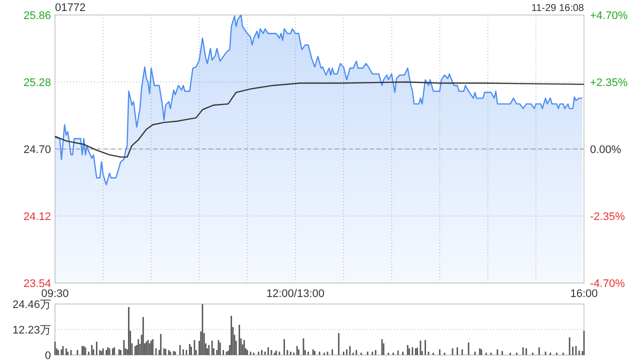 The width and height of the screenshot is (640, 360). What do you see at coordinates (608, 284) in the screenshot?
I see `y2-tick-label: -4.70%` at bounding box center [608, 284].